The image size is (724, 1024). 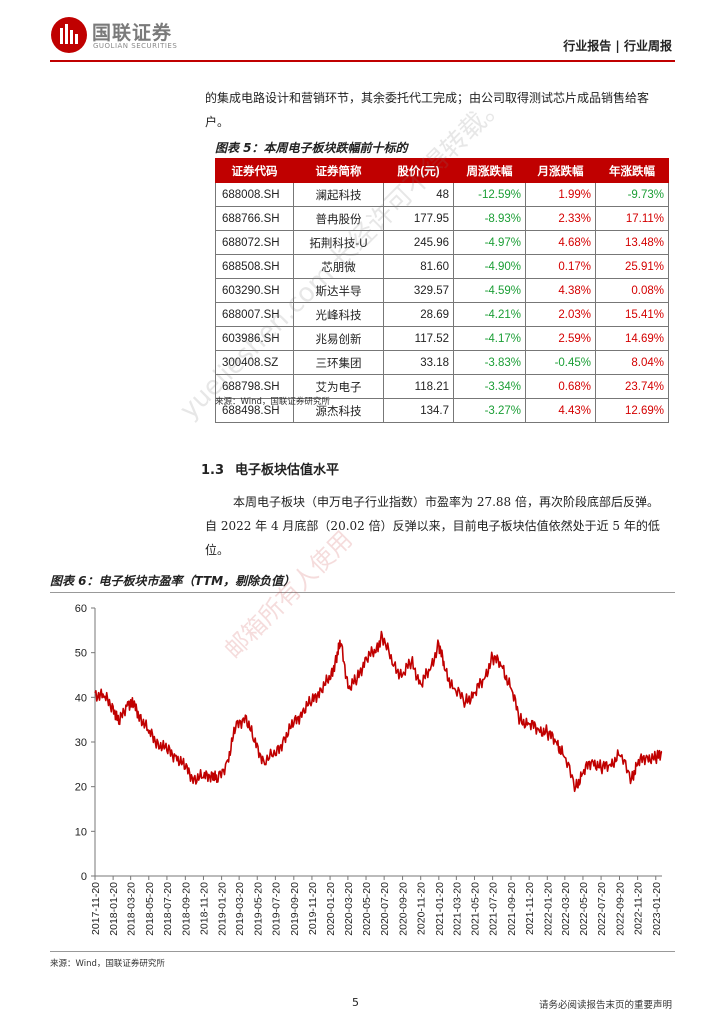 What do you see at coordinates (489, 410) in the screenshot?
I see `weekly-change-cell: -3.27%` at bounding box center [489, 410].